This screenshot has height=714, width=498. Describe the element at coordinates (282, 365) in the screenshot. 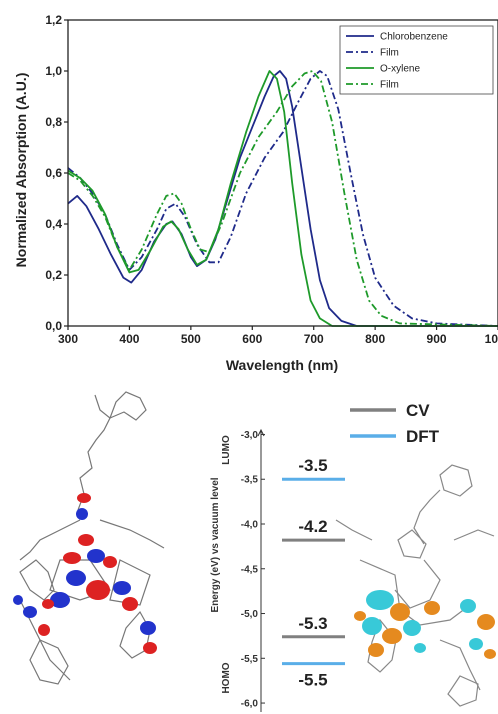

I see `x-axis-label: Wavelength (nm)` at that location.